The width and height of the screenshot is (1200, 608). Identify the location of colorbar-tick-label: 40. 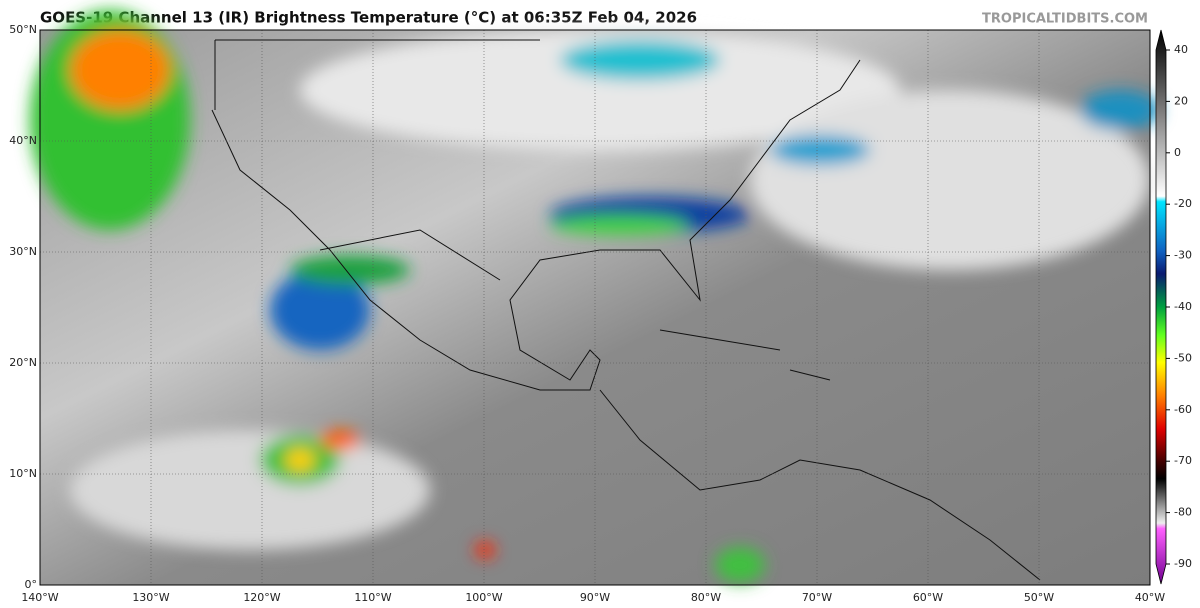
(1181, 49).